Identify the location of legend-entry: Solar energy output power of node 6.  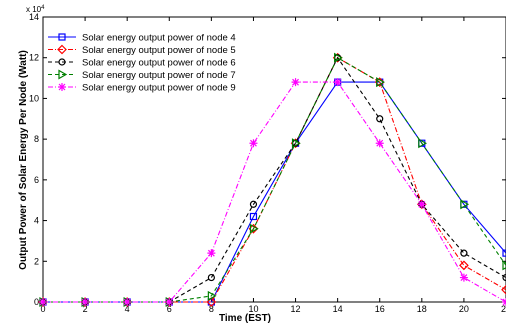
(159, 63).